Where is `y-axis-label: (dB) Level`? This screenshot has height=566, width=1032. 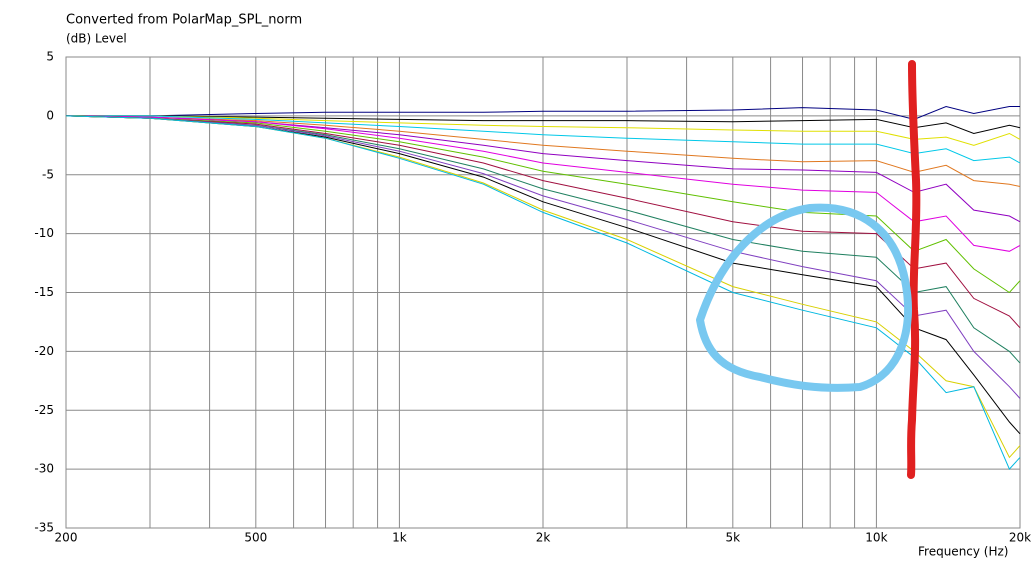 y-axis-label: (dB) Level is located at coordinates (96, 39).